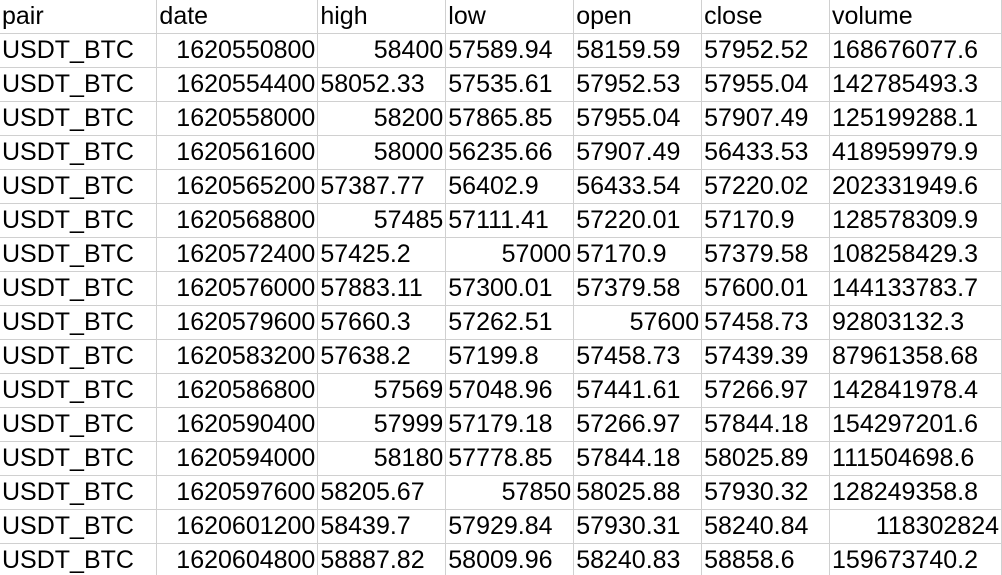 This screenshot has height=575, width=1002. What do you see at coordinates (915, 458) in the screenshot?
I see `cell-volume: 111504698.6` at bounding box center [915, 458].